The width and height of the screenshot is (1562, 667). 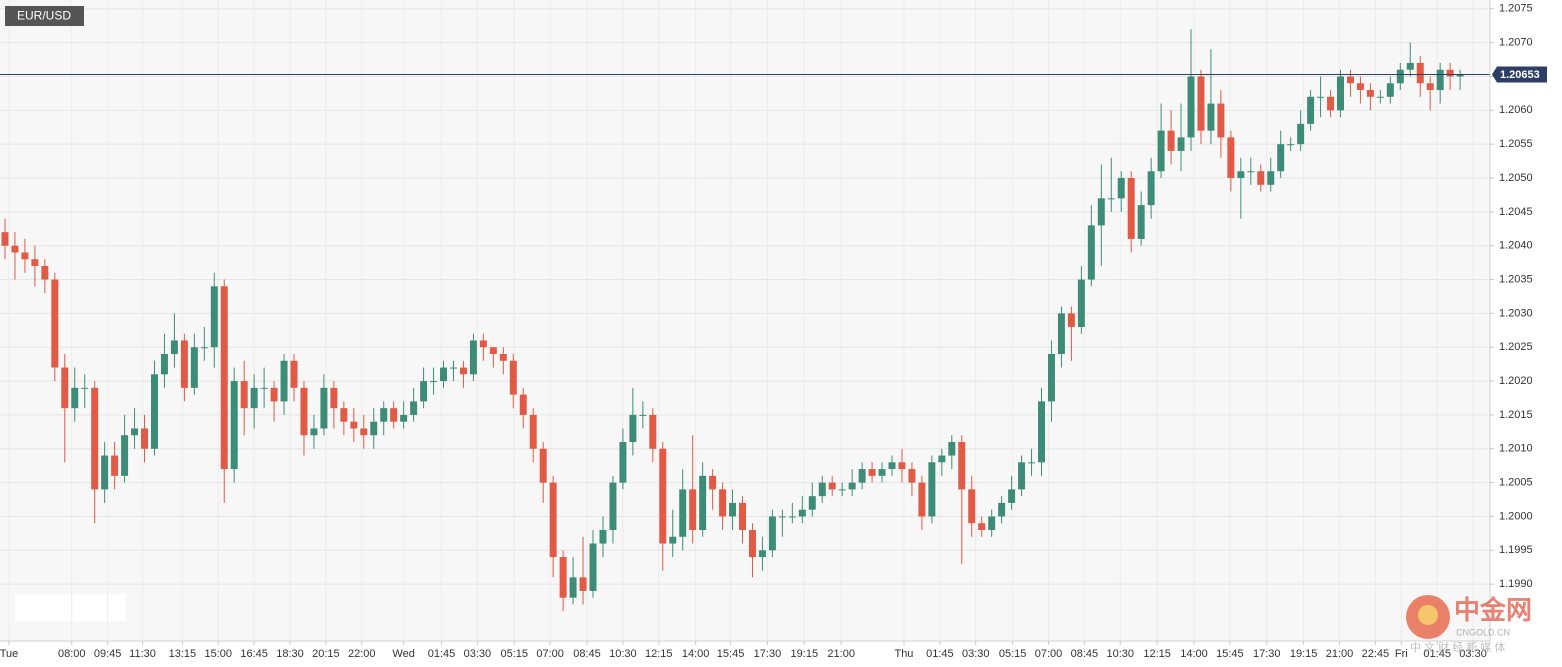 I want to click on x-tick-label: 07:00, so click(x=1049, y=654).